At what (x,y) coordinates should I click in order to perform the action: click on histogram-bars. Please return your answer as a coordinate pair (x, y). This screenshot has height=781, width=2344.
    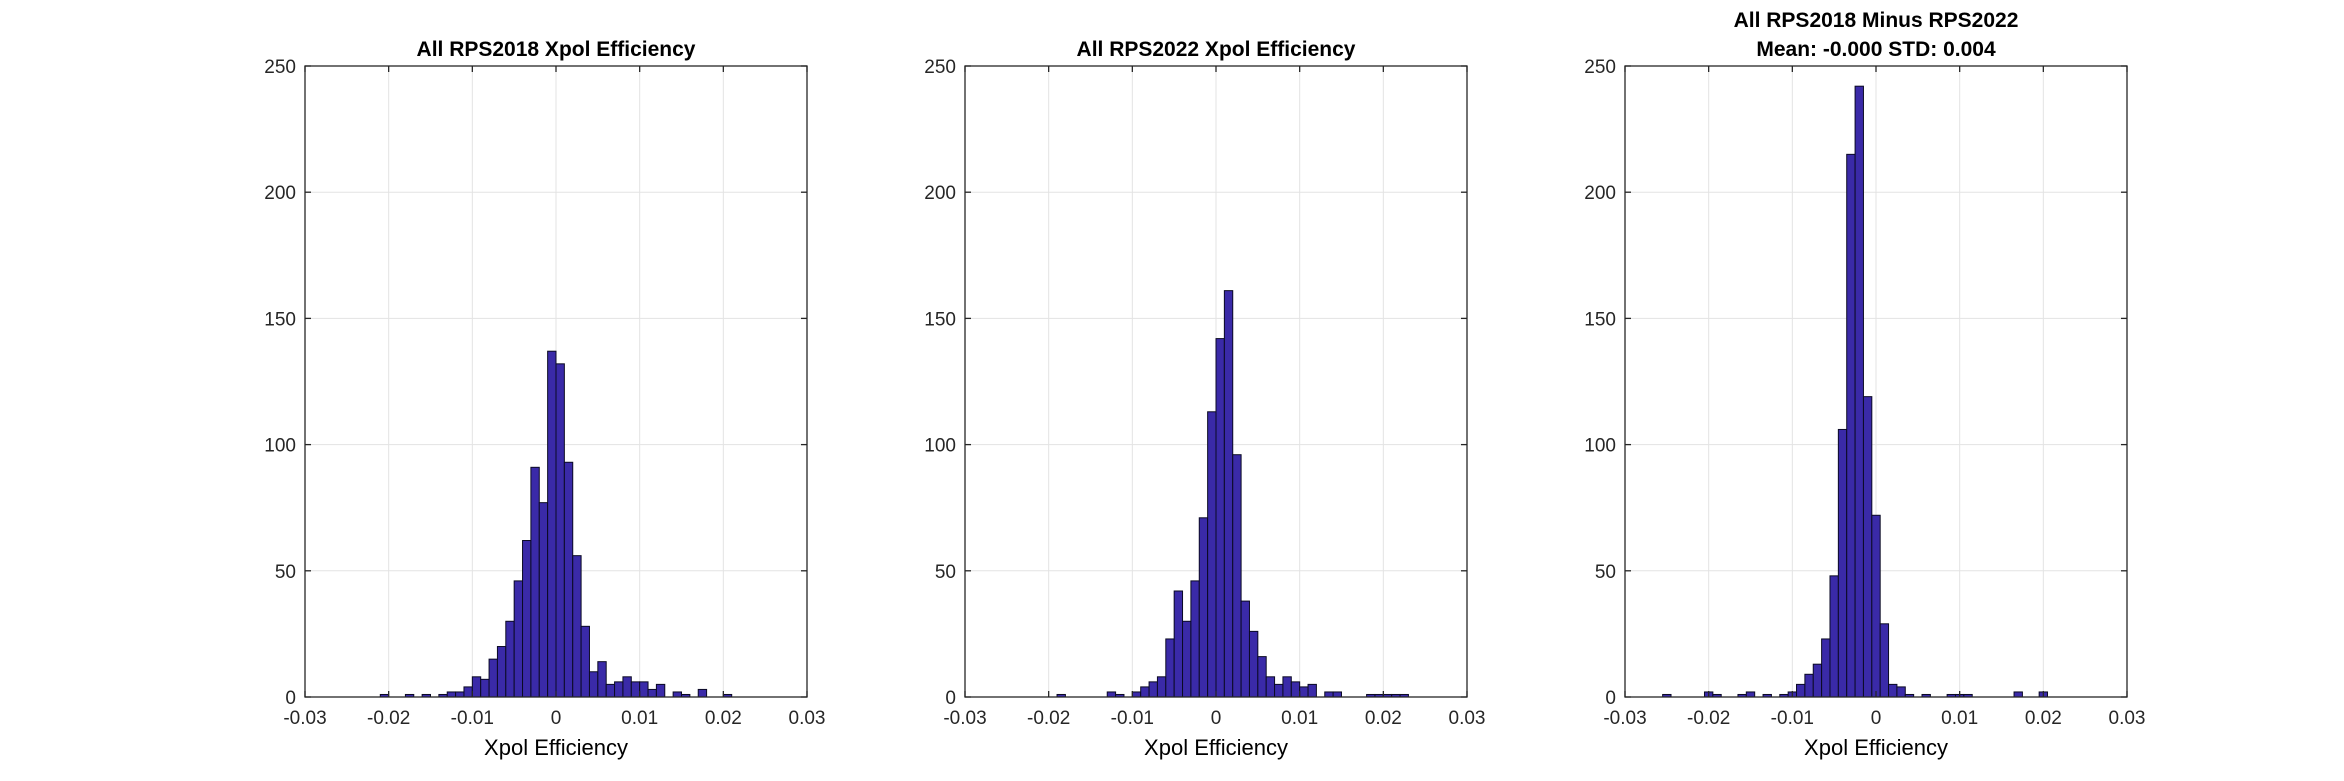
    Looking at the image, I should click on (1855, 391).